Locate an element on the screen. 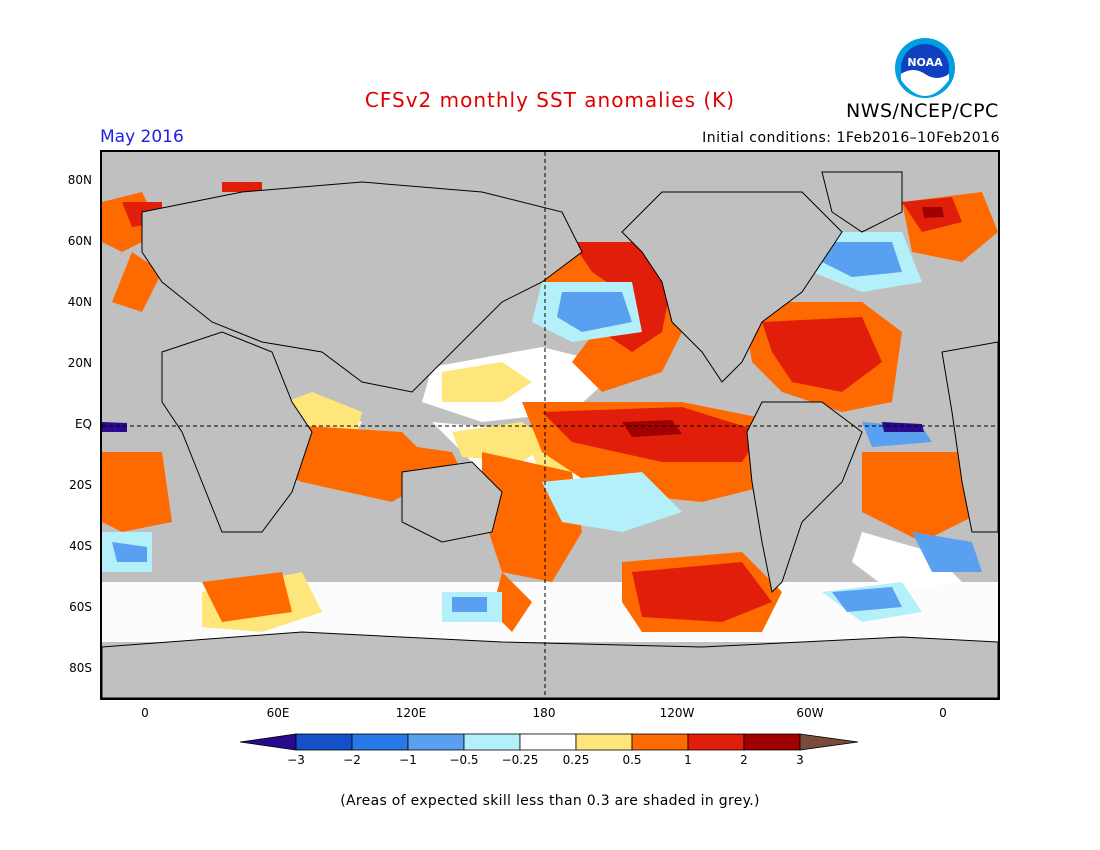  colorbar-label-7: 1 is located at coordinates (688, 760).